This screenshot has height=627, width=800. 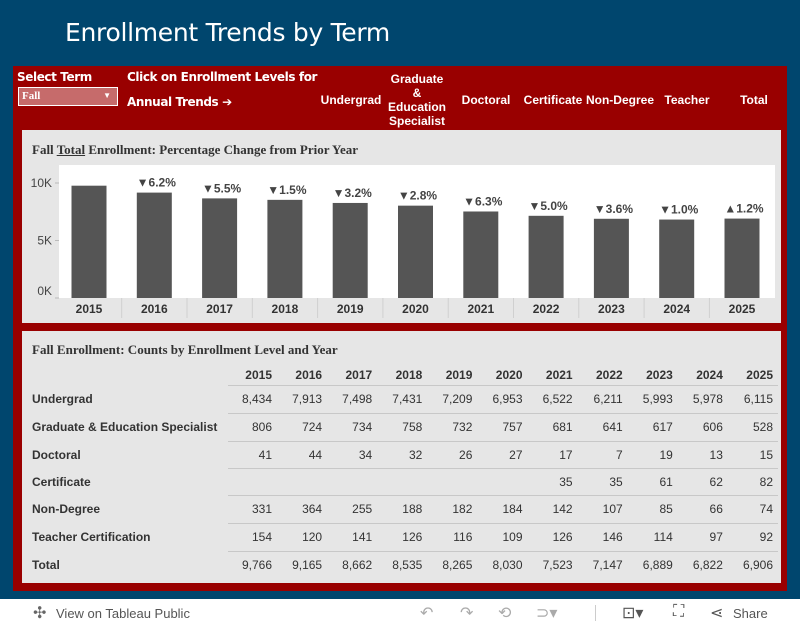 I want to click on share-icon: ⋖, so click(x=717, y=613).